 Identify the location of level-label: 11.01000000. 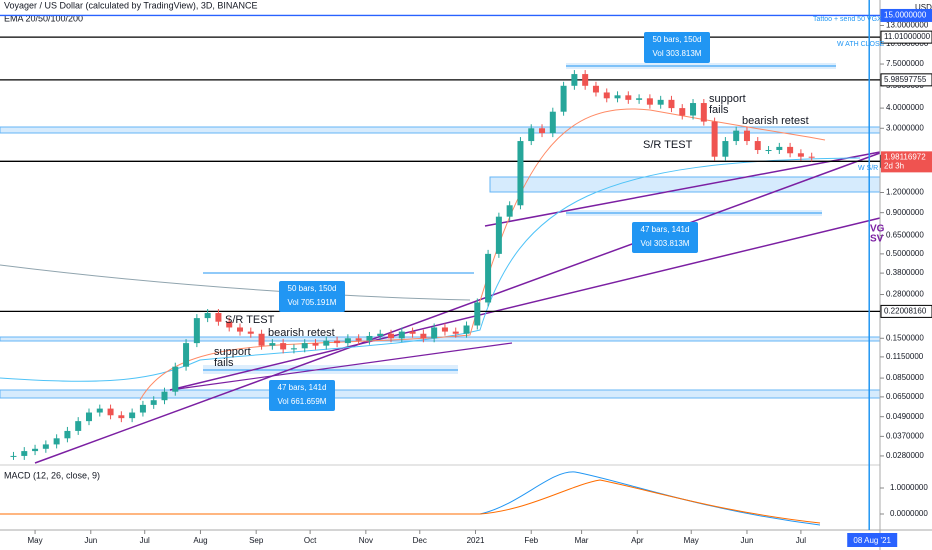
(907, 36).